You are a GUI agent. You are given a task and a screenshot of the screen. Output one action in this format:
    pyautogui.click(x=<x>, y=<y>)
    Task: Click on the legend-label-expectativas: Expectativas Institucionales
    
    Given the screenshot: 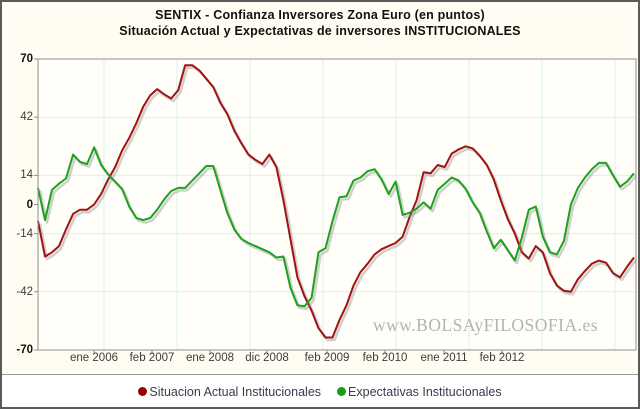 What is the action you would take?
    pyautogui.click(x=425, y=391)
    